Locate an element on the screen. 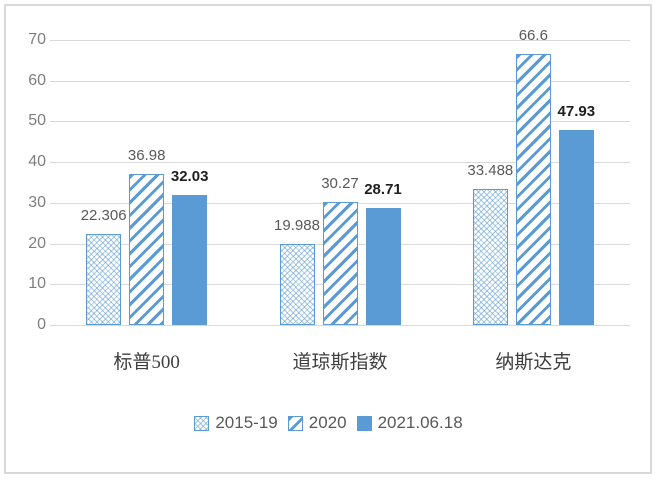 This screenshot has width=657, height=480. bar-value-label: 30.27 is located at coordinates (340, 183).